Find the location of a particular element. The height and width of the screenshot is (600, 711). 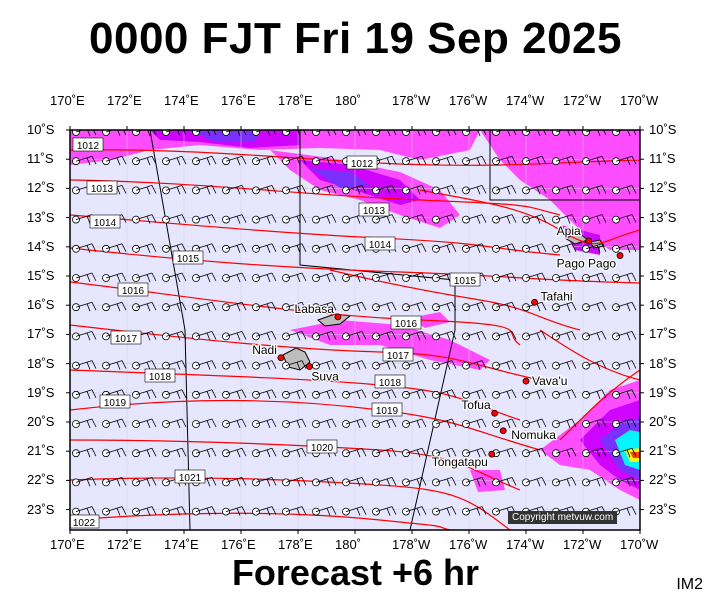

svg-text: 1015 is located at coordinates (188, 259).